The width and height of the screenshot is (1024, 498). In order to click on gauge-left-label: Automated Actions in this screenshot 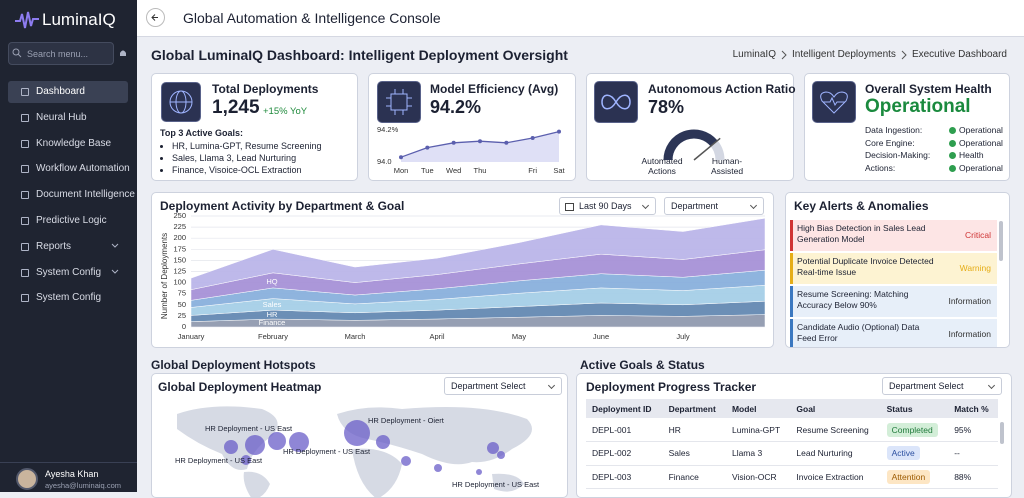, I will do `click(662, 166)`.